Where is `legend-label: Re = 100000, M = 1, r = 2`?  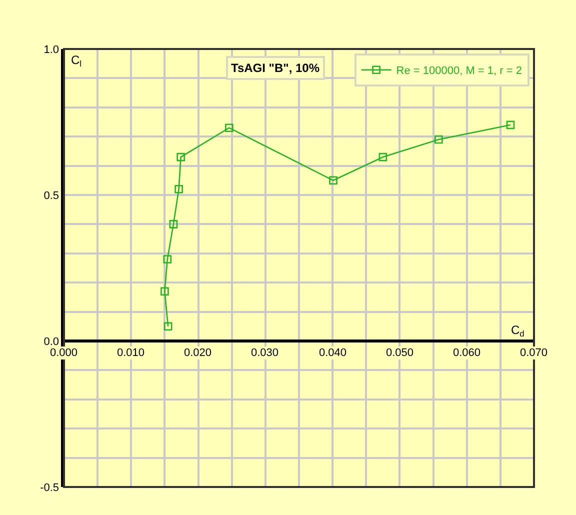 legend-label: Re = 100000, M = 1, r = 2 is located at coordinates (459, 71).